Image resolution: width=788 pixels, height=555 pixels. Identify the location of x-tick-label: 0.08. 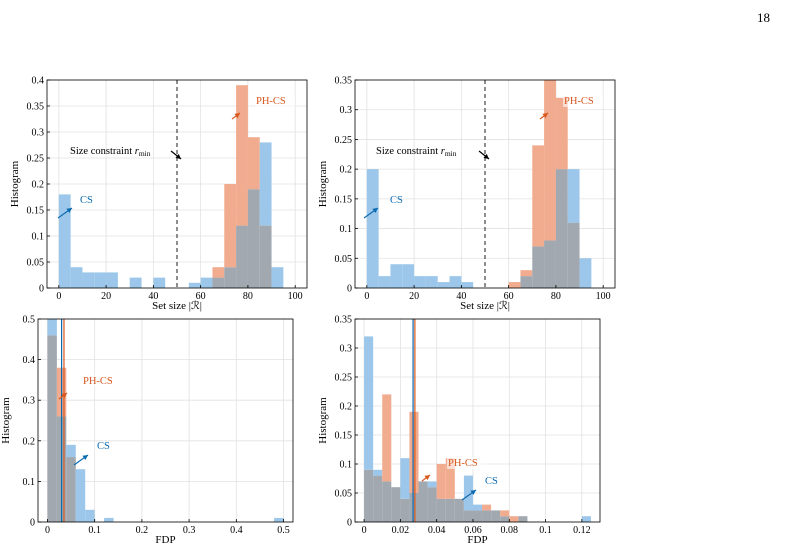
(510, 530).